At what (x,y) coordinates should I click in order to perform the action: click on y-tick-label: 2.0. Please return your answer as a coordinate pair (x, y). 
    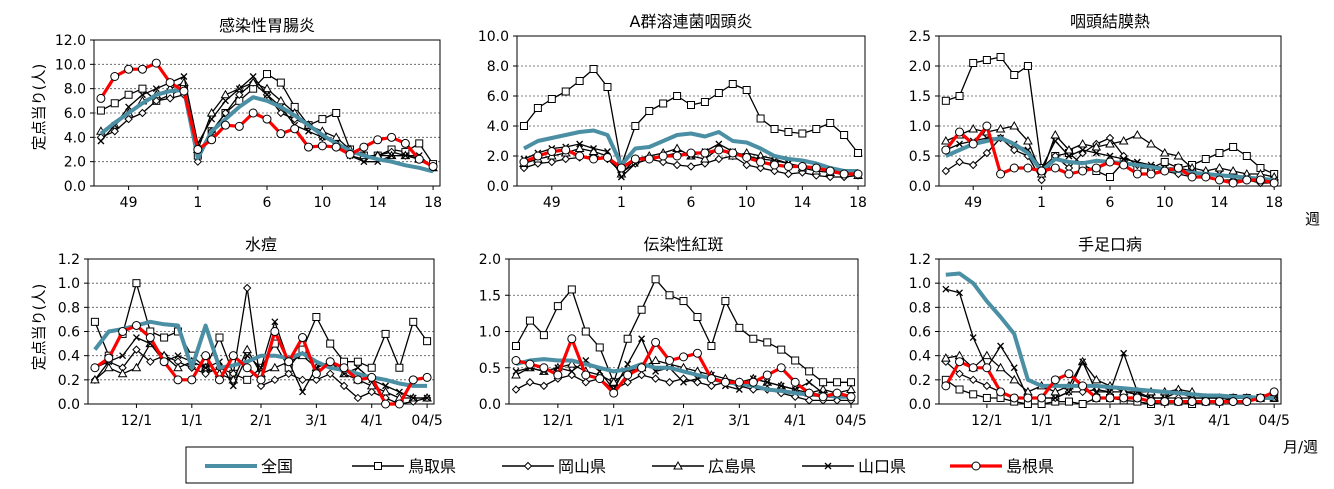
    Looking at the image, I should click on (920, 67).